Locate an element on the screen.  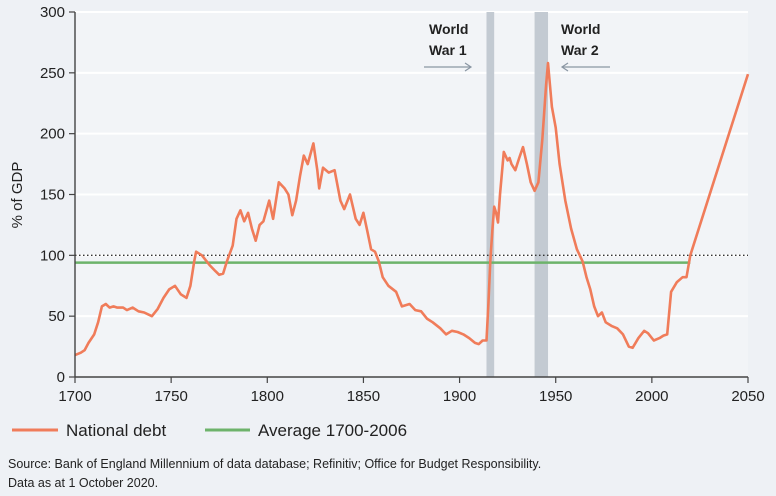
ww2-arrow is located at coordinates (585, 67).